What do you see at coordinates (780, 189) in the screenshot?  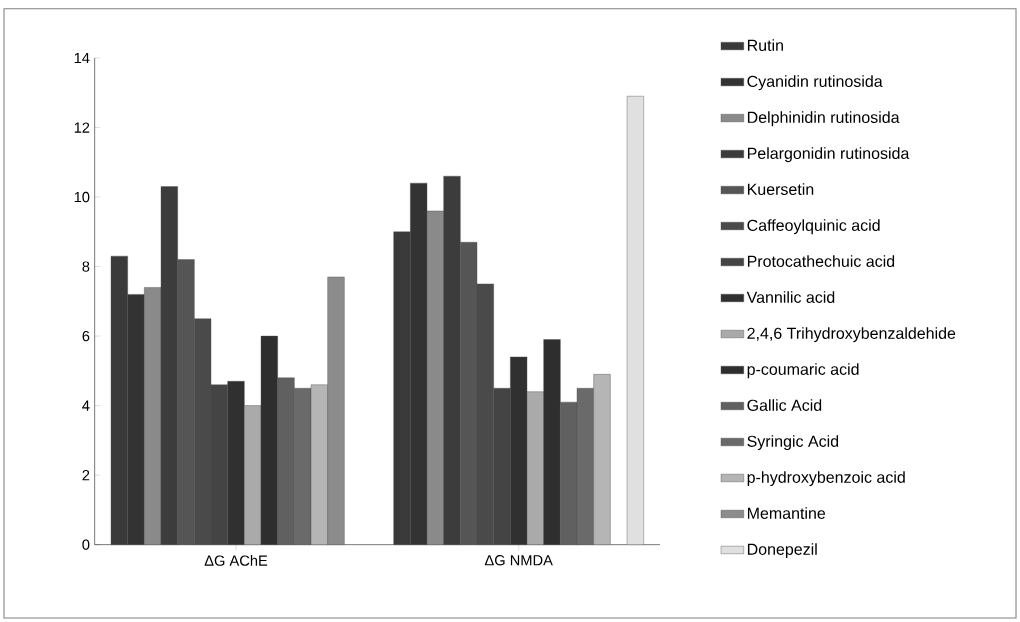 I see `legend-label: Kuersetin` at bounding box center [780, 189].